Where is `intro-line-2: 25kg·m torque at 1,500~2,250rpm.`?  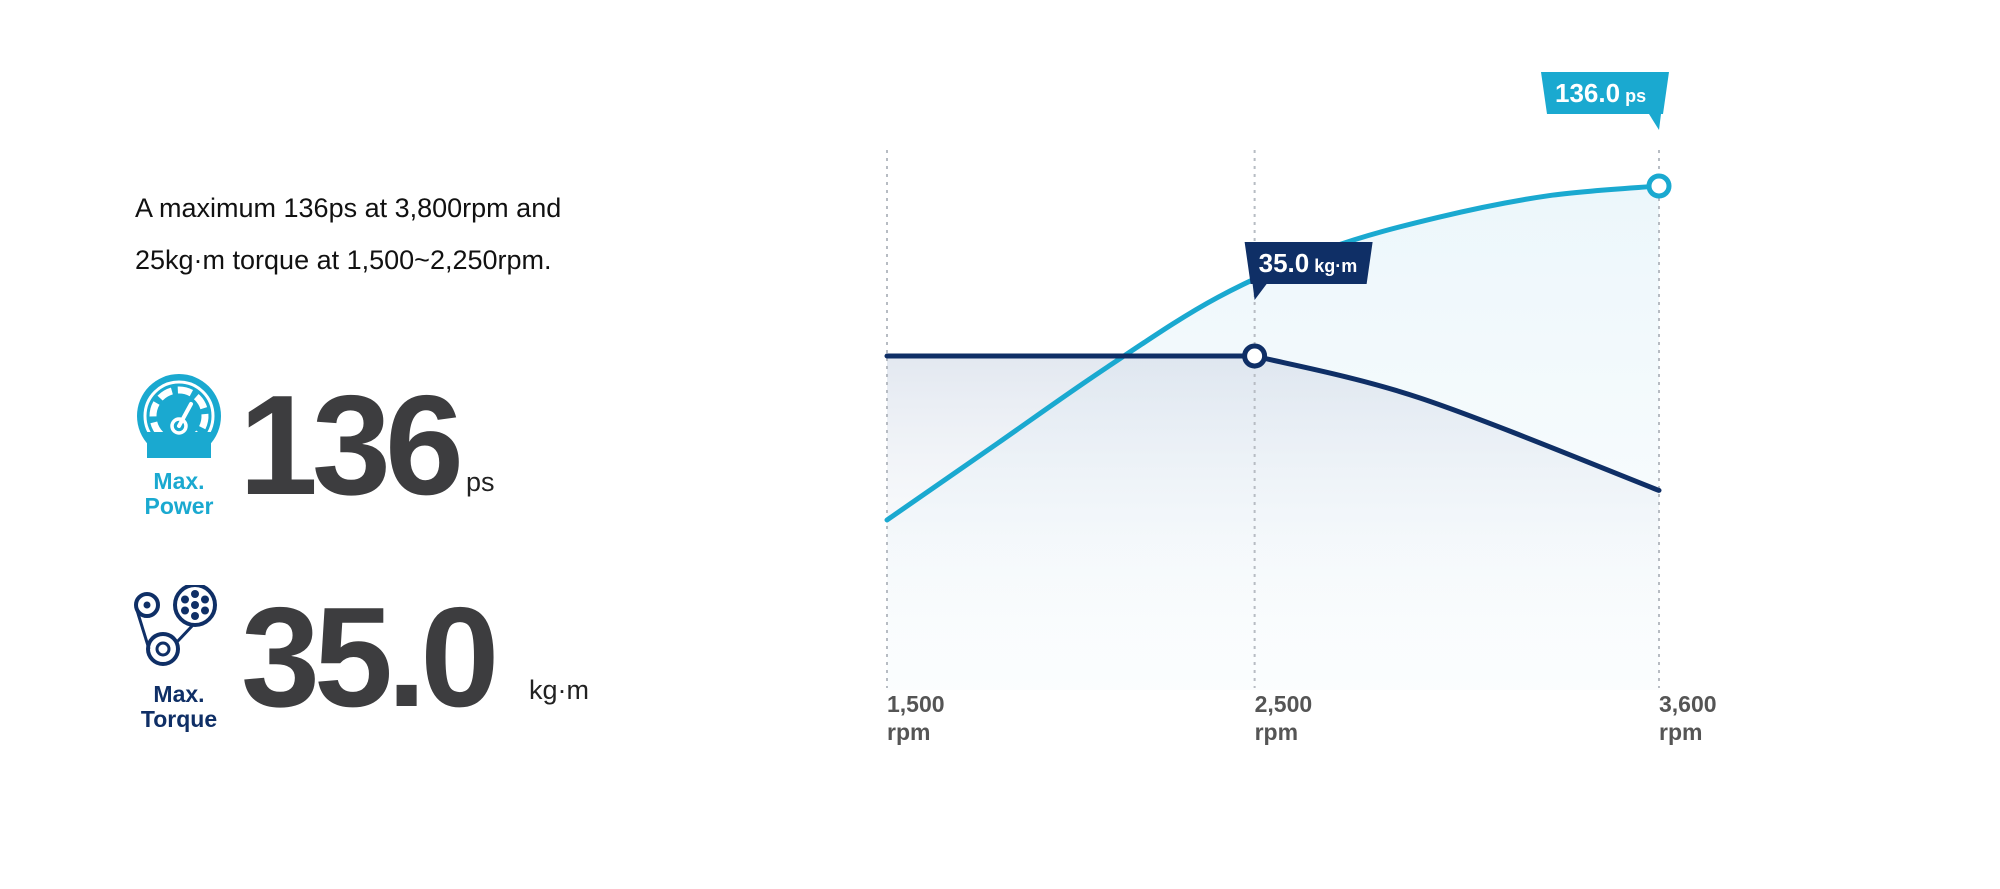 intro-line-2: 25kg·m torque at 1,500~2,250rpm. is located at coordinates (343, 260).